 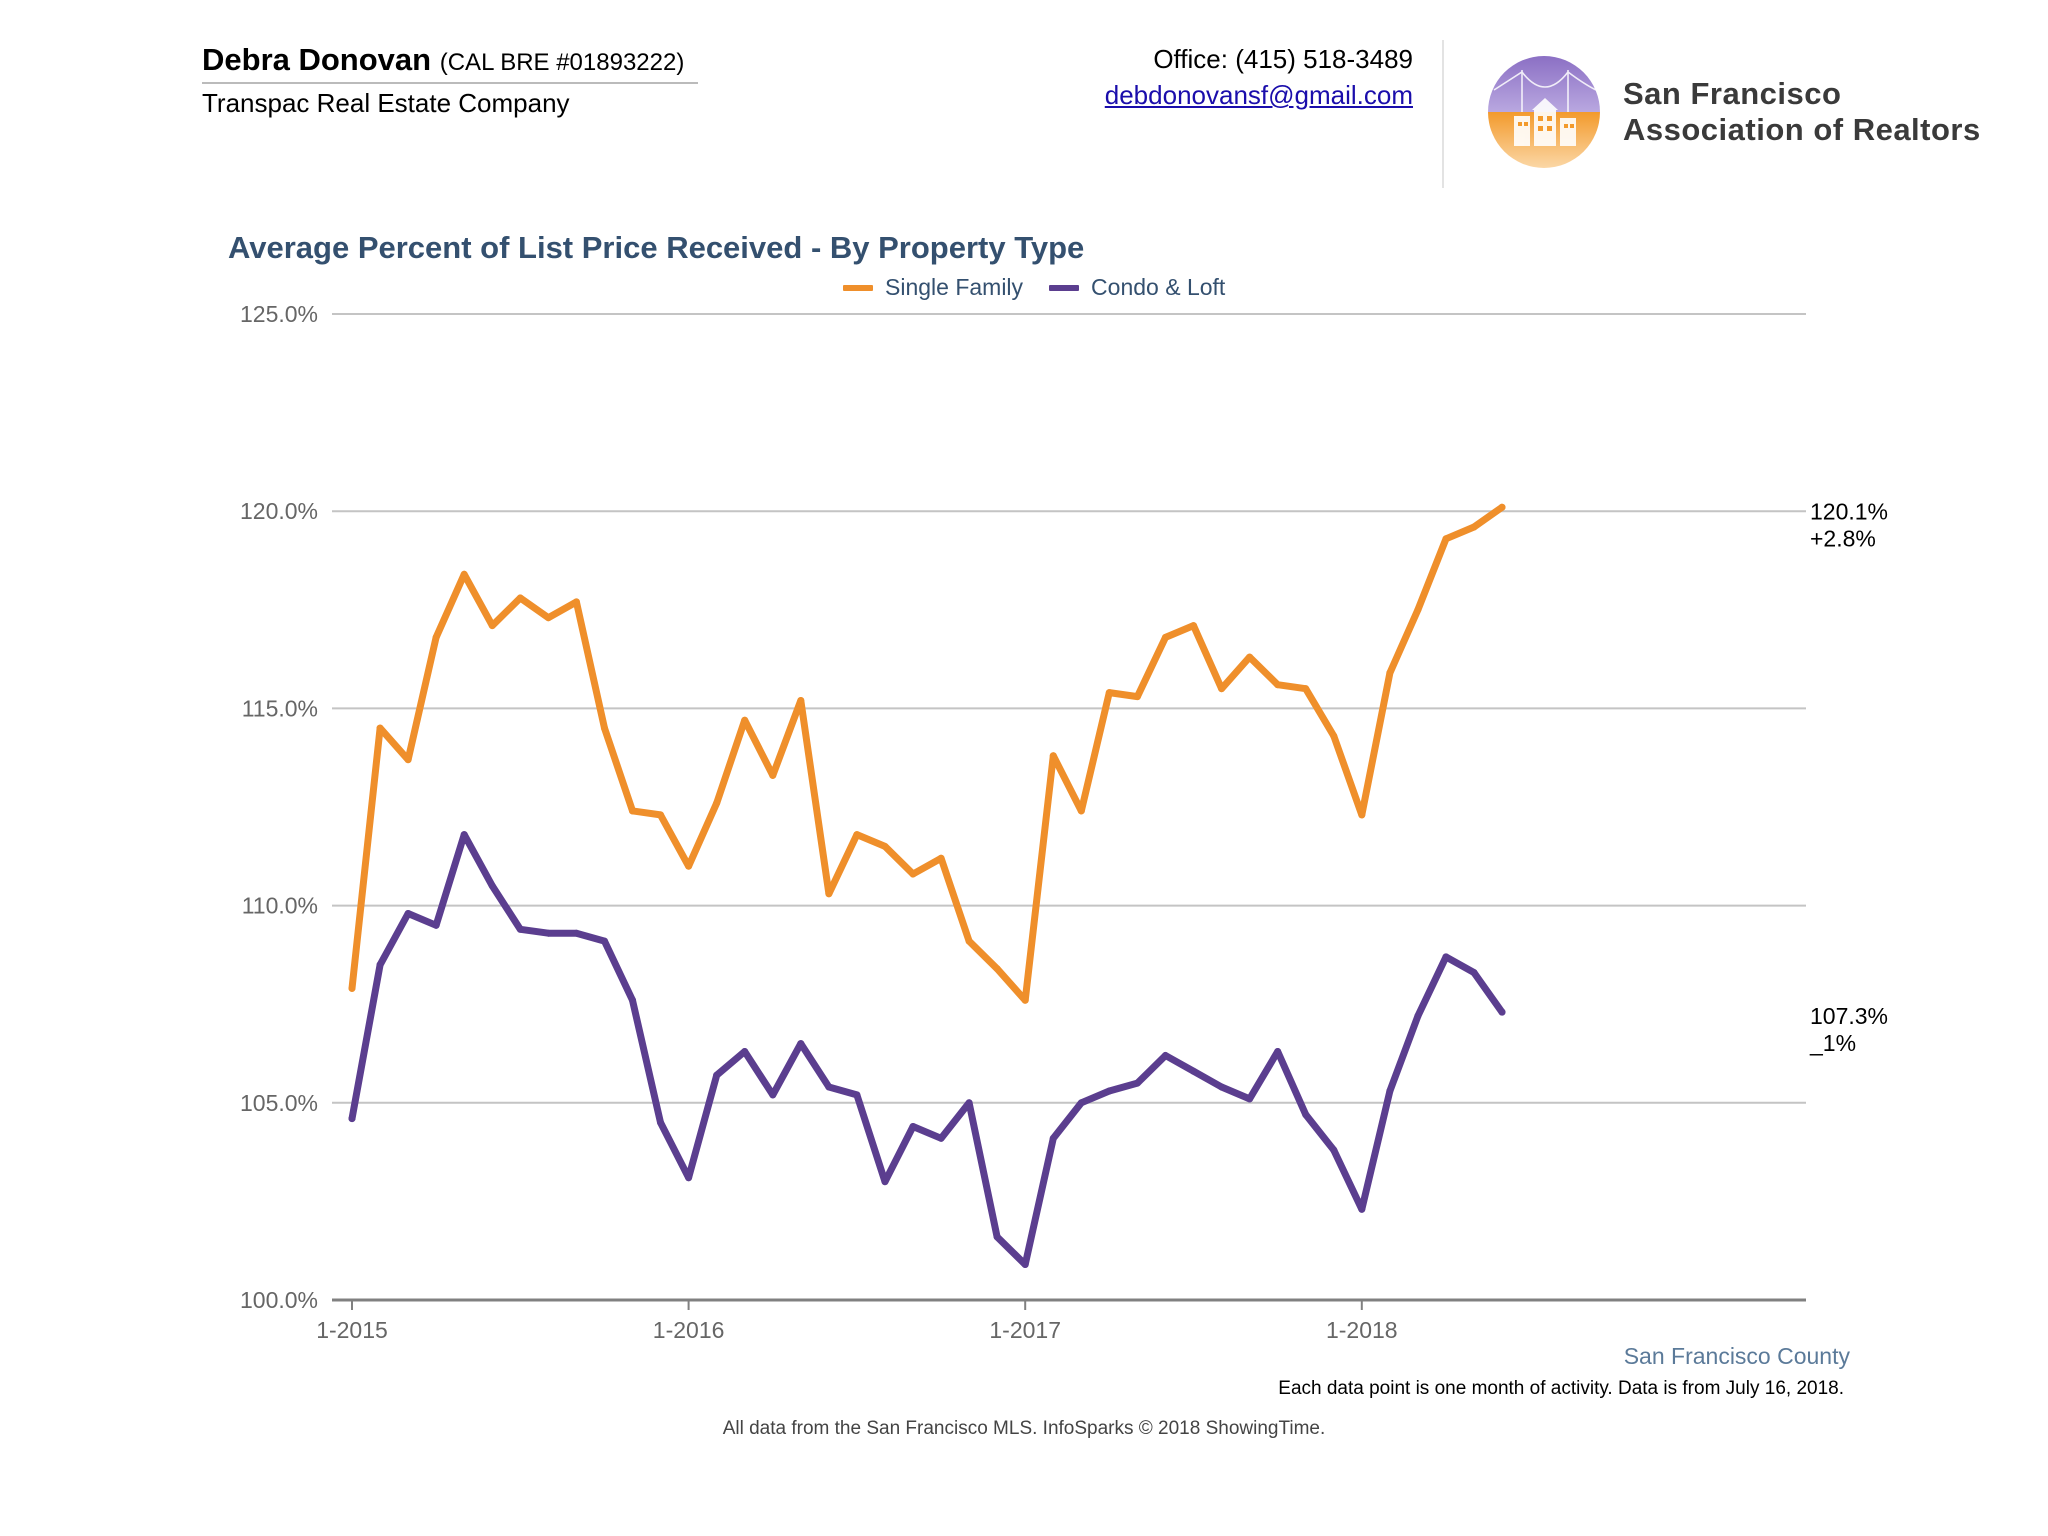 I want to click on legend-item-condo-loft: Condo & Loft, so click(x=1137, y=287).